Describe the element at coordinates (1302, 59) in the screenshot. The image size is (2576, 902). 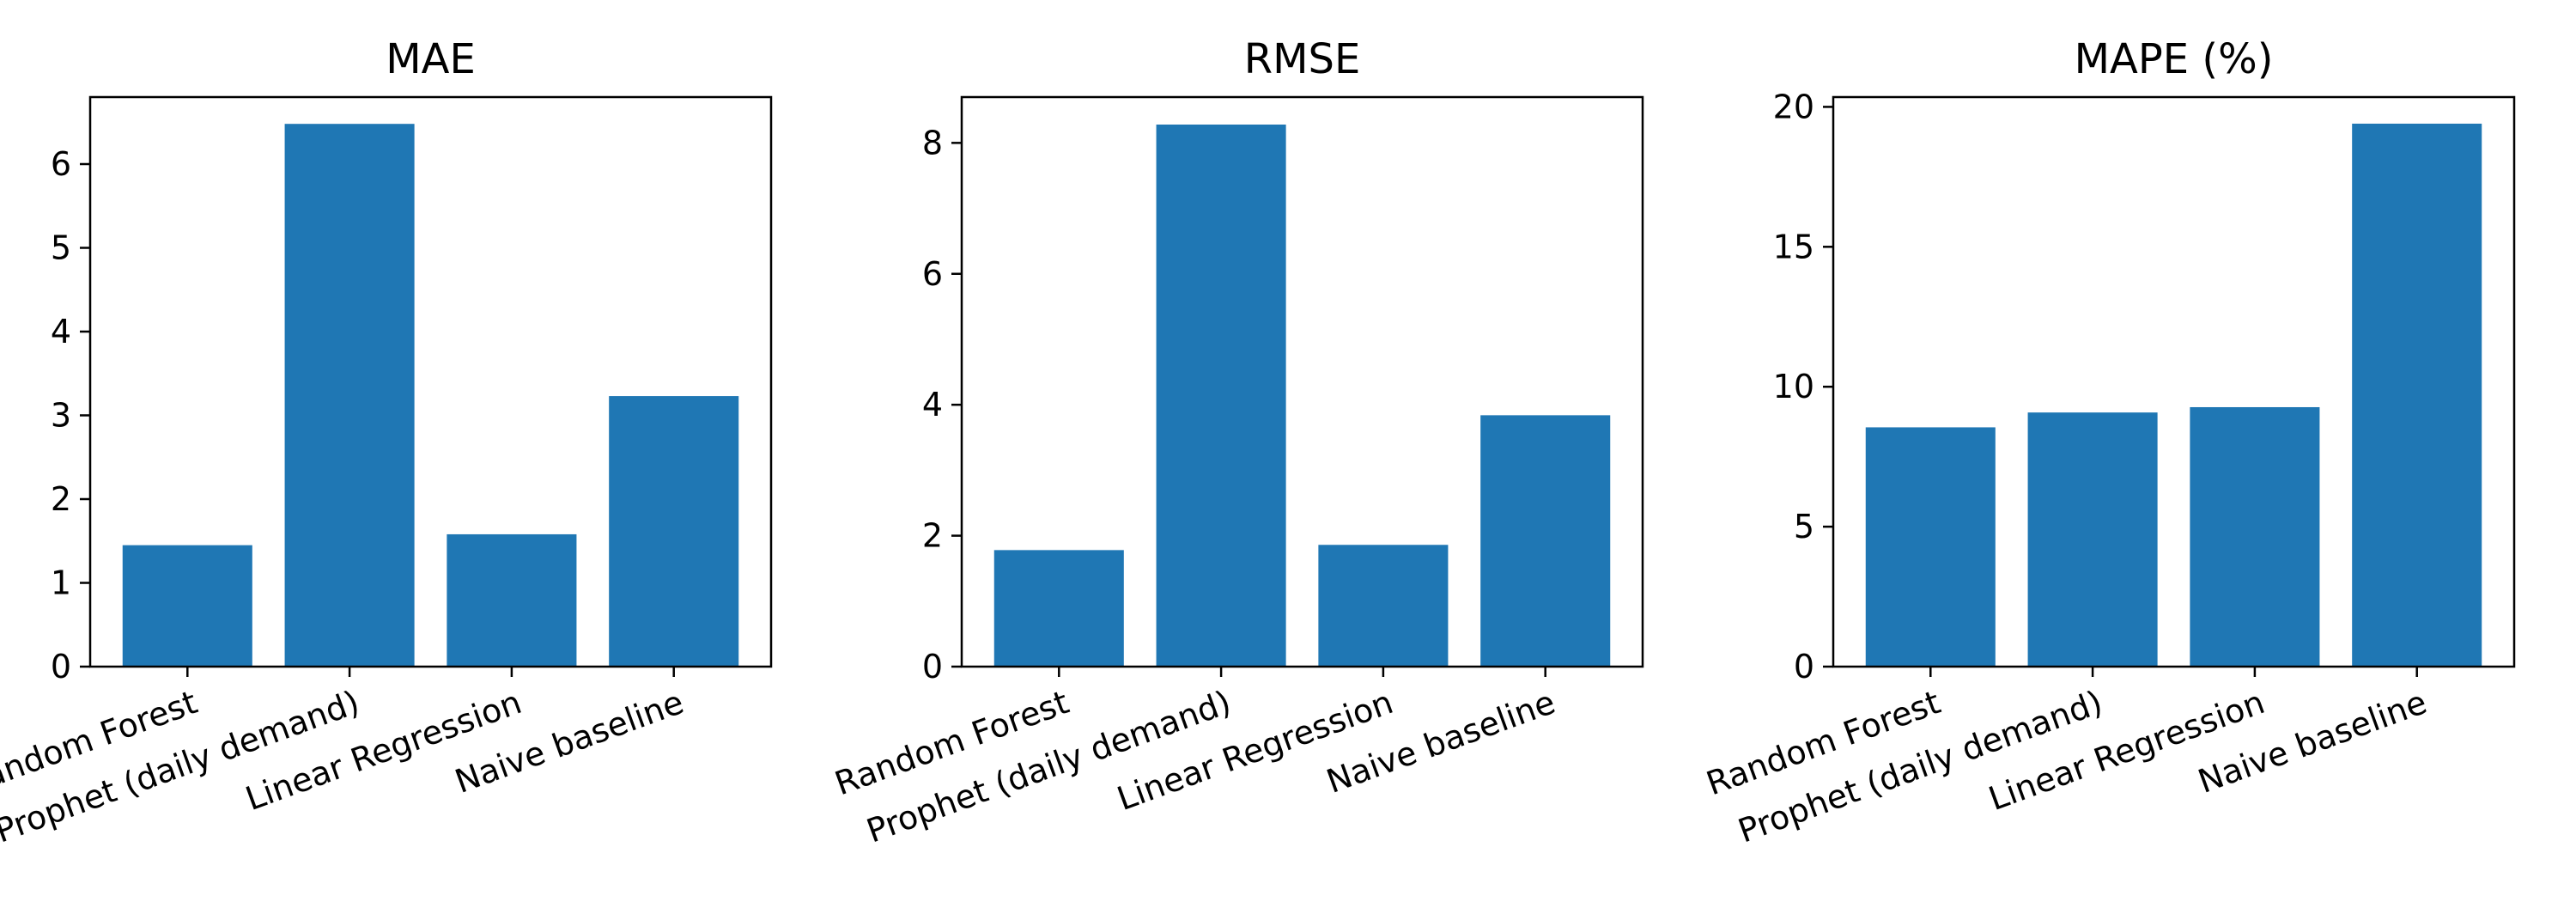
I see `chart-title: RMSE` at that location.